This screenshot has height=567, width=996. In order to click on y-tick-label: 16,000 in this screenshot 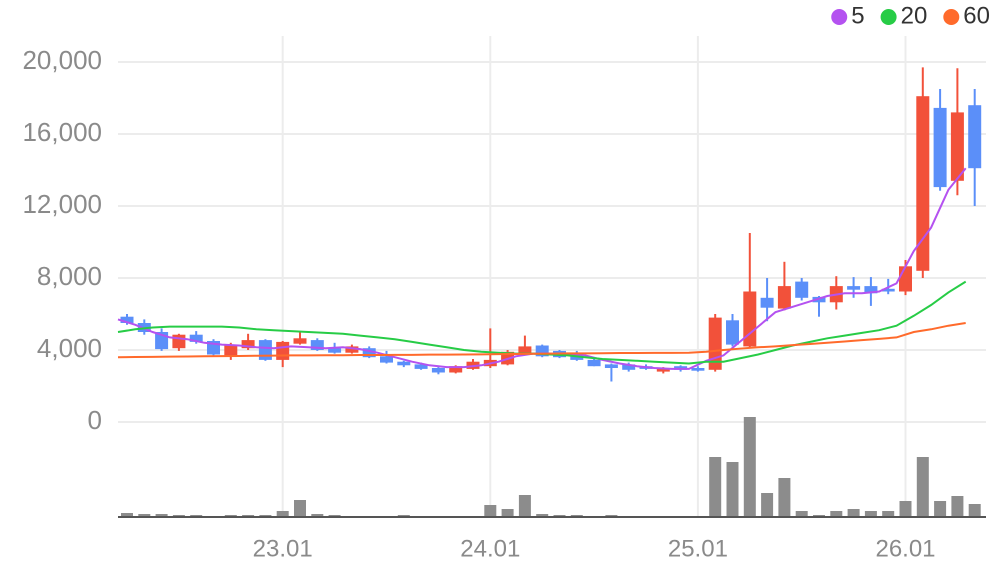, I will do `click(62, 132)`.